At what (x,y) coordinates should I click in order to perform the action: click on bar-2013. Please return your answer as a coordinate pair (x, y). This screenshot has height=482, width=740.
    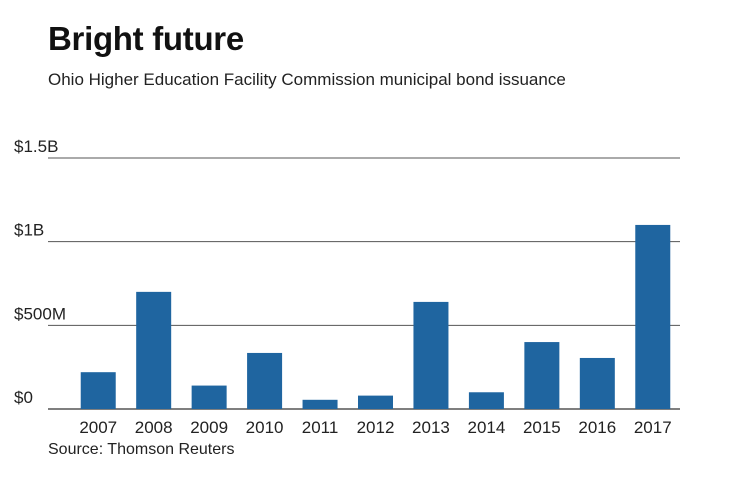
    Looking at the image, I should click on (431, 355).